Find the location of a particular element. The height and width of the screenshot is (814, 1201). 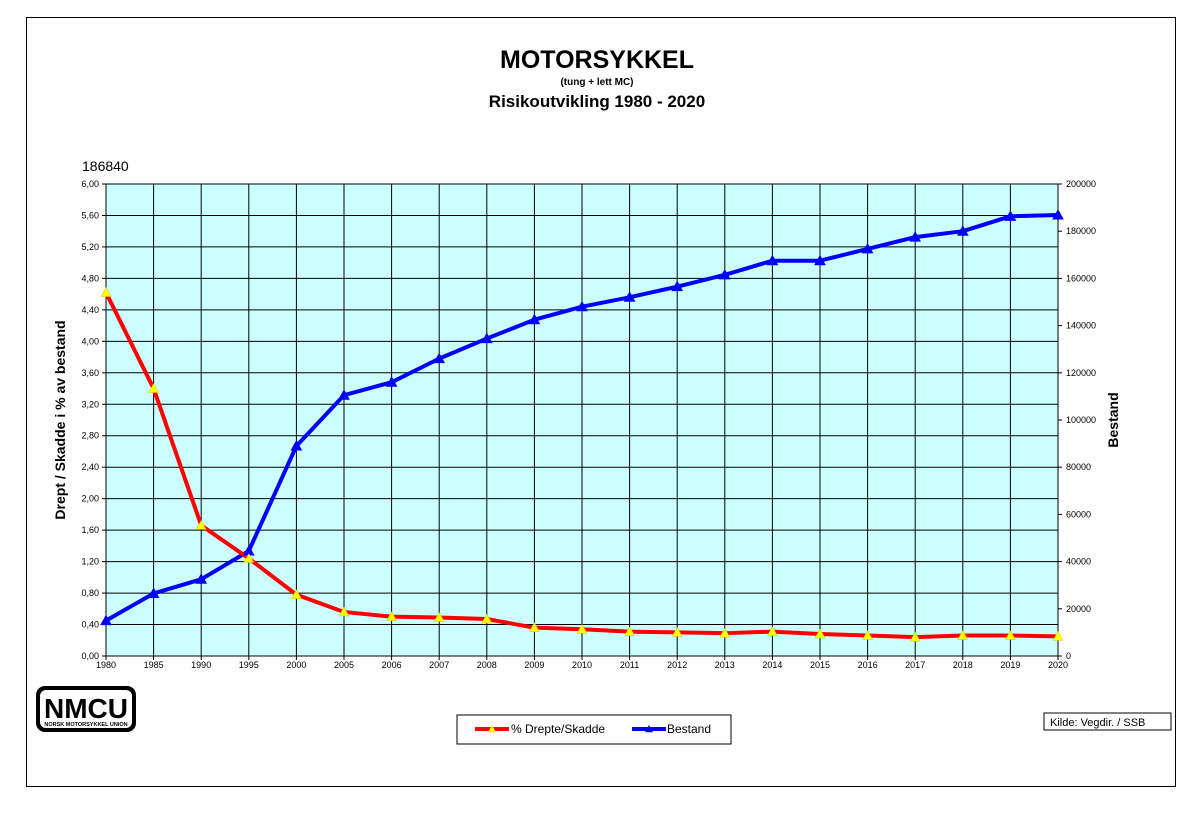

x-tick-label: 2018 is located at coordinates (963, 665).